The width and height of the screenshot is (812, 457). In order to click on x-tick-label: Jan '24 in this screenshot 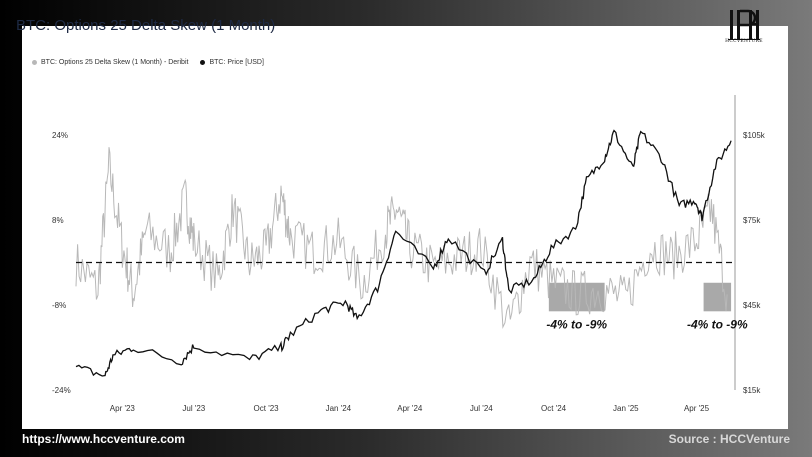, I will do `click(339, 408)`.